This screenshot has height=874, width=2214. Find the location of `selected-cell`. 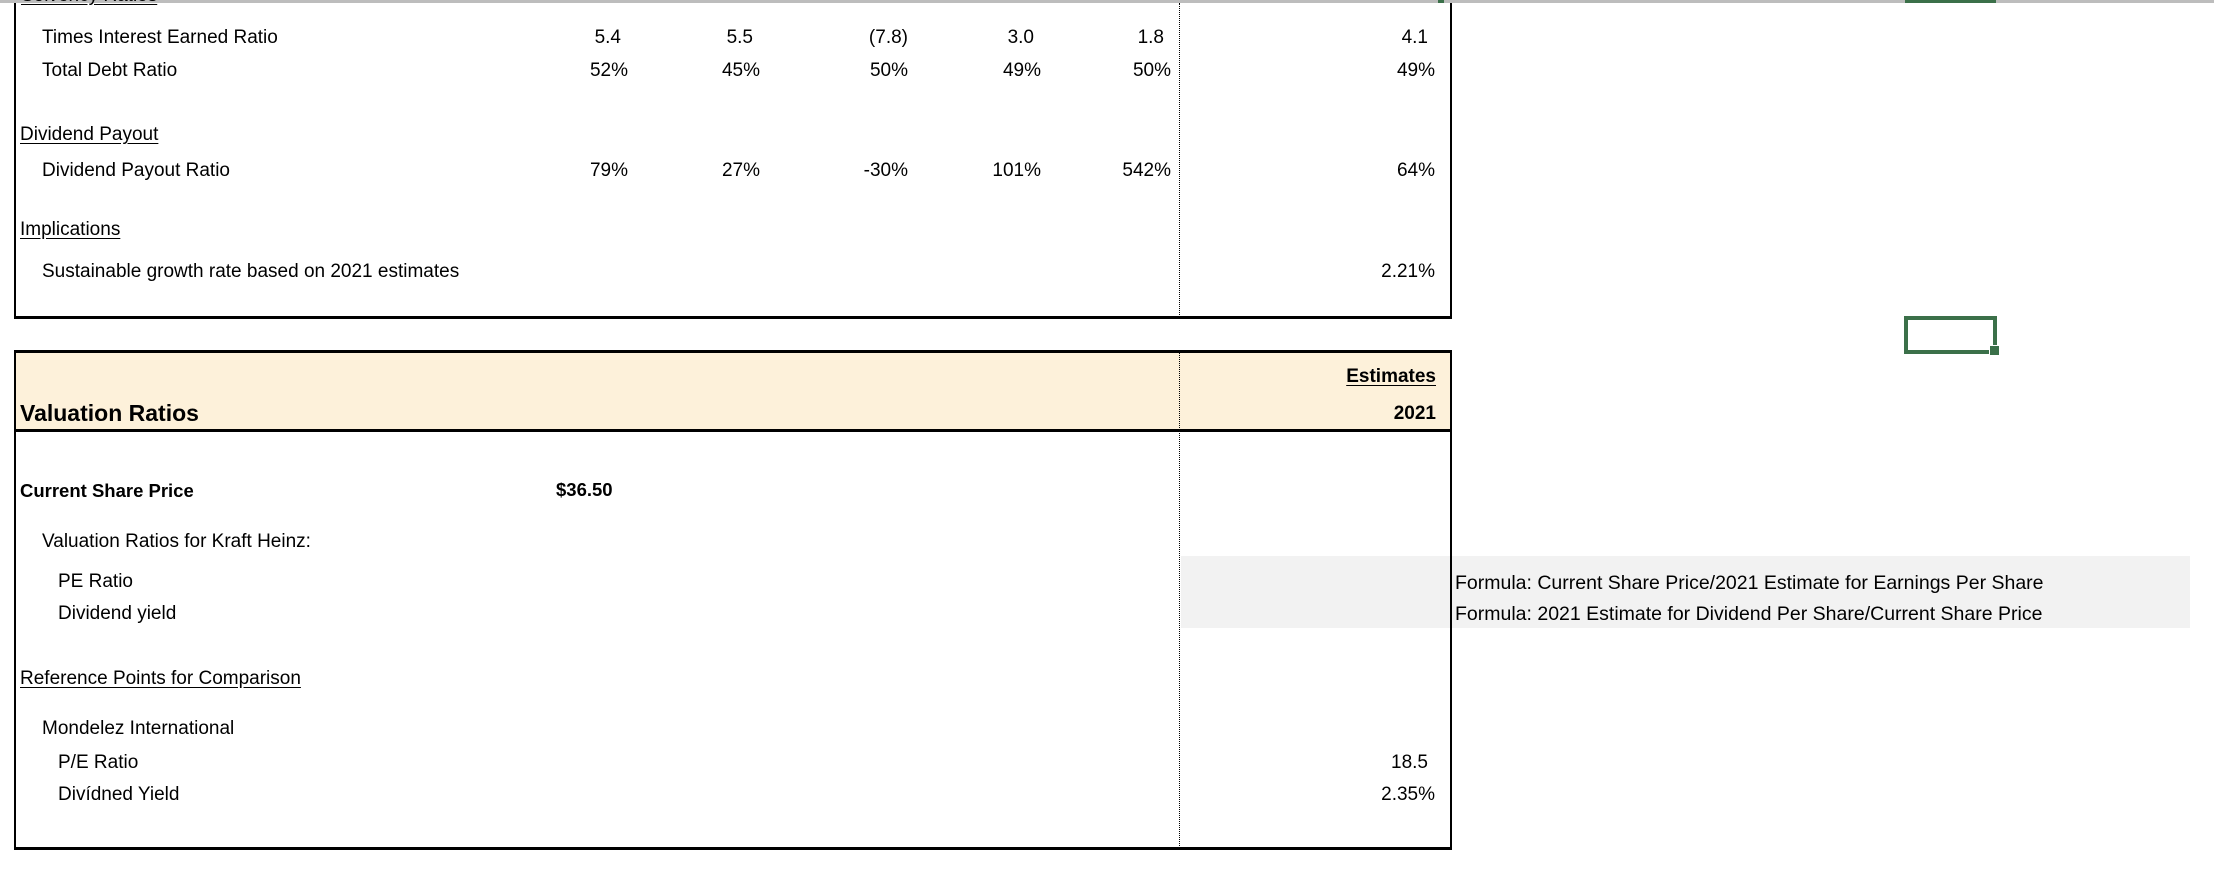

selected-cell is located at coordinates (1950, 335).